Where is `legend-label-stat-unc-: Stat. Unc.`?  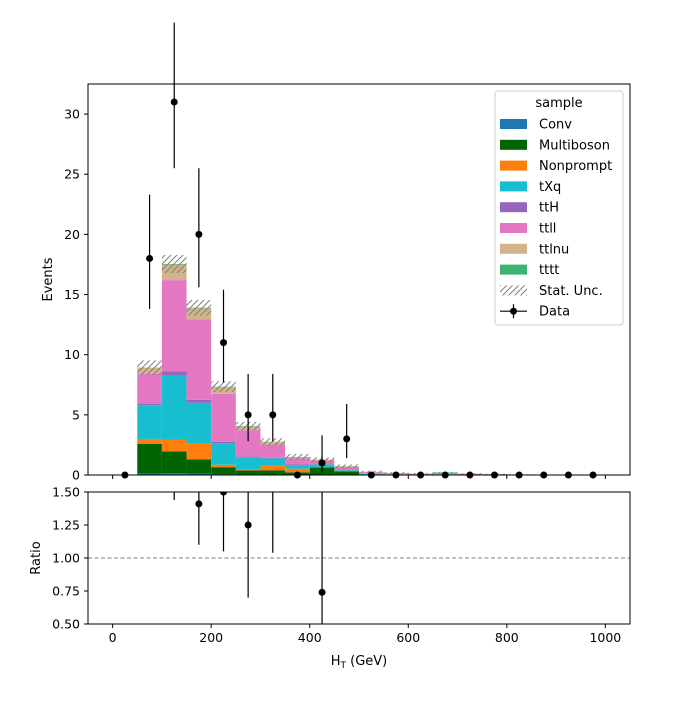 legend-label-stat-unc-: Stat. Unc. is located at coordinates (571, 291).